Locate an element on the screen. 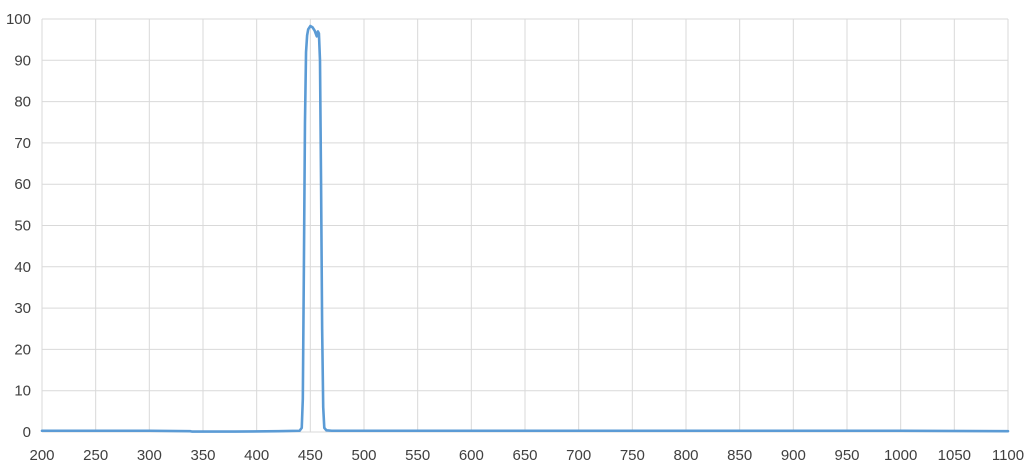 This screenshot has height=472, width=1031. x-tick-label-750: 750 is located at coordinates (632, 455).